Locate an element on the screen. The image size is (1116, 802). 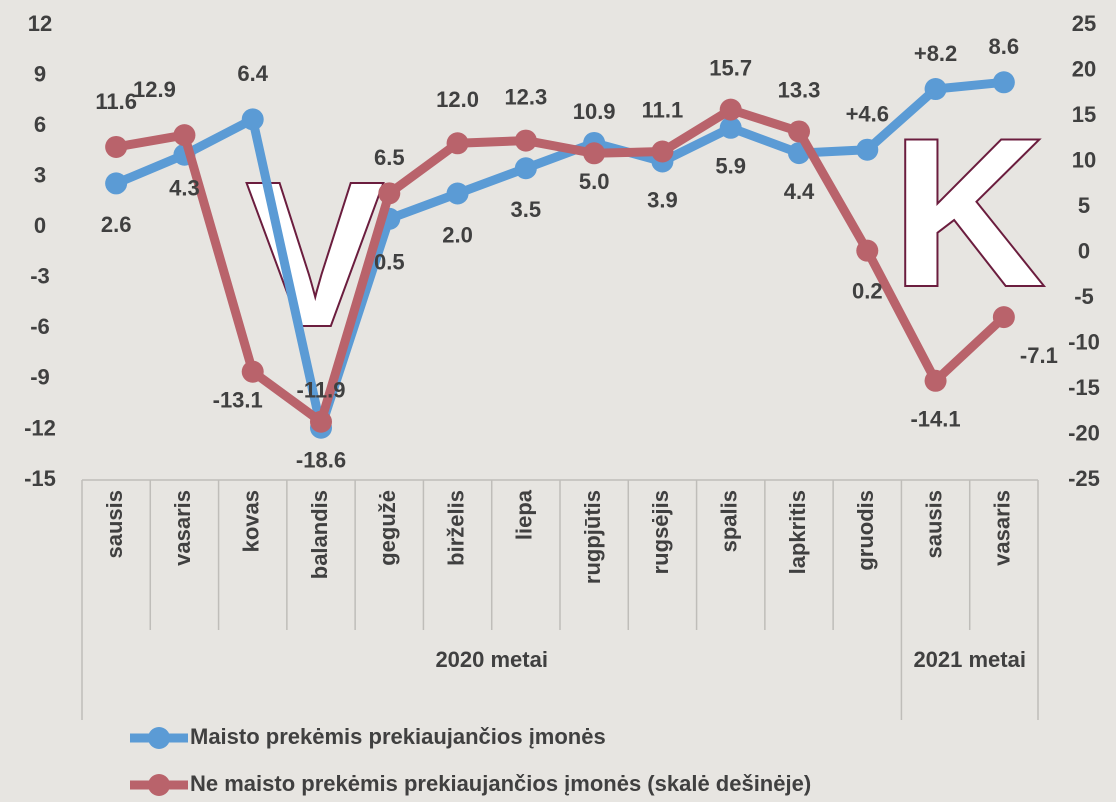
data-label: 3.9 is located at coordinates (662, 199).